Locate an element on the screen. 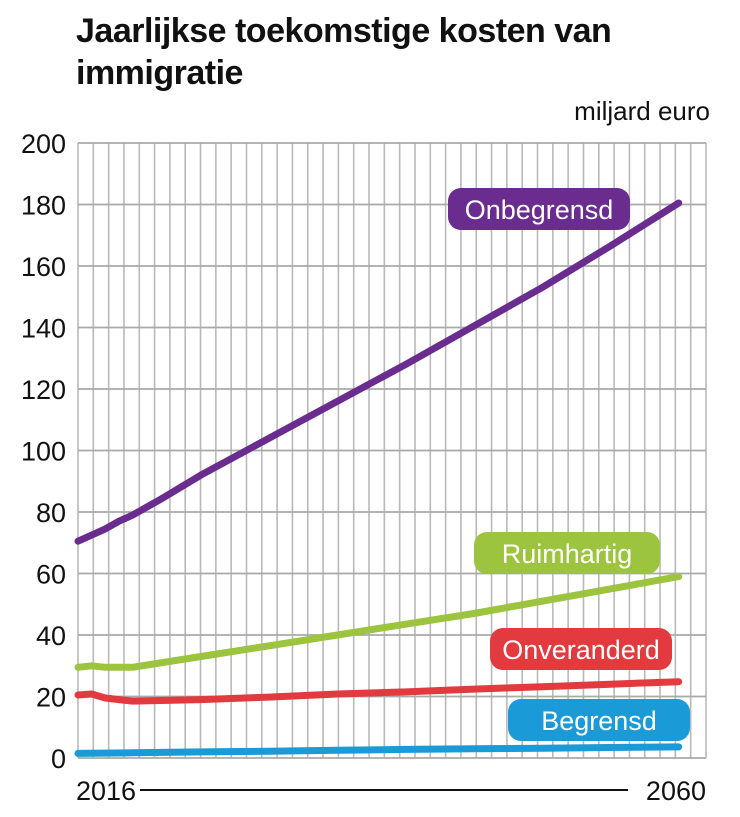 This screenshot has height=817, width=740. series-label-ruimhartig: Ruimhartig is located at coordinates (567, 554).